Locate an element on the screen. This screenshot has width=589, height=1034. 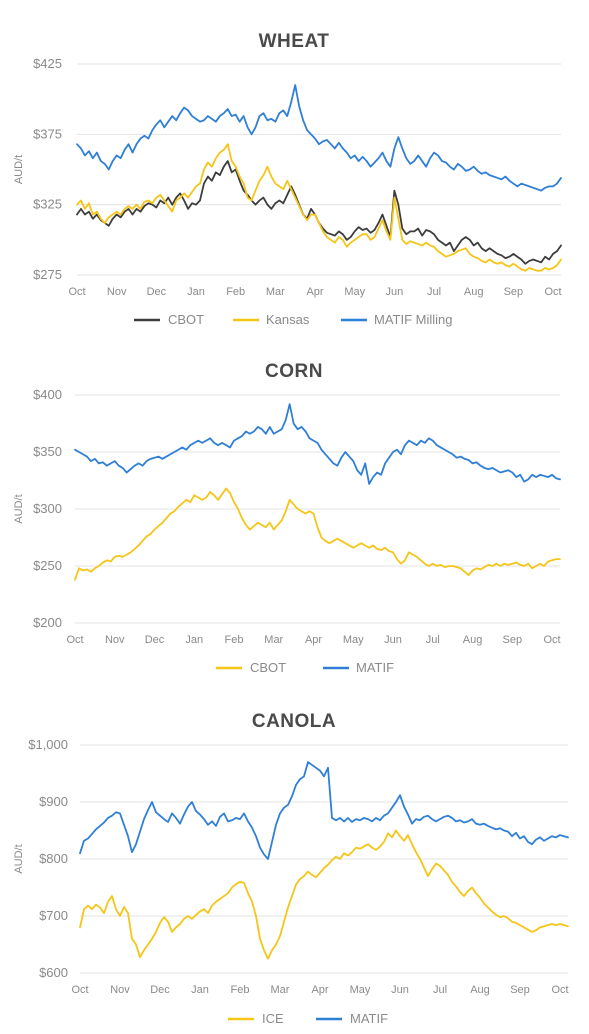
series-line-kansas is located at coordinates (319, 207).